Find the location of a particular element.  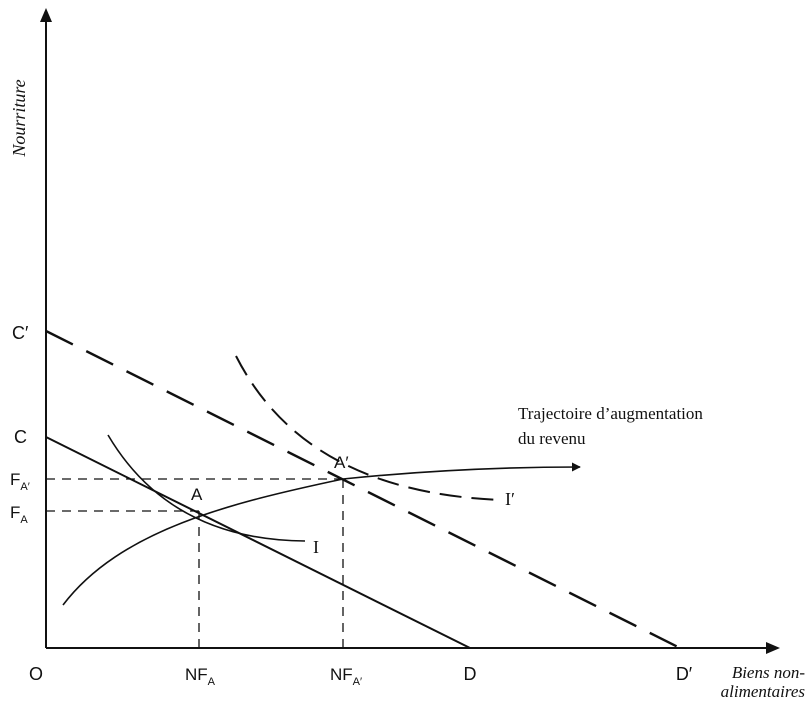

point-a-label: A is located at coordinates (197, 494).